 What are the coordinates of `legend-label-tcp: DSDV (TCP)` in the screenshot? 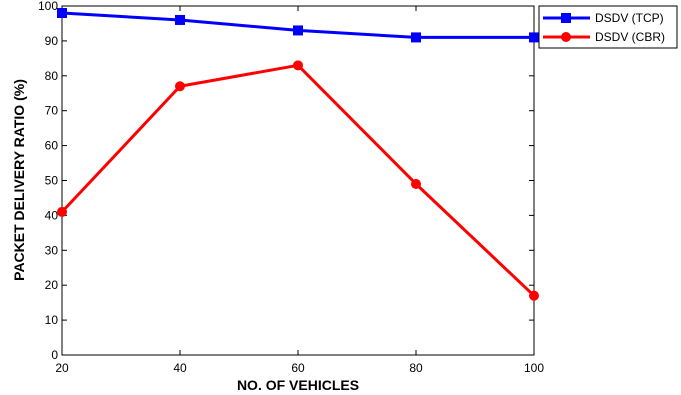 It's located at (629, 18).